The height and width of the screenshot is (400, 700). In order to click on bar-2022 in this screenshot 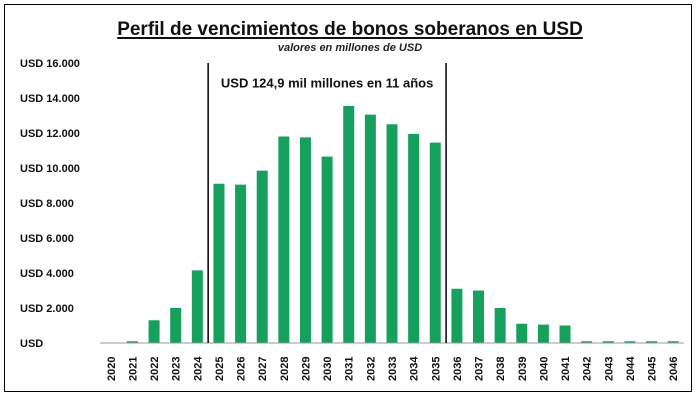, I will do `click(154, 331)`.